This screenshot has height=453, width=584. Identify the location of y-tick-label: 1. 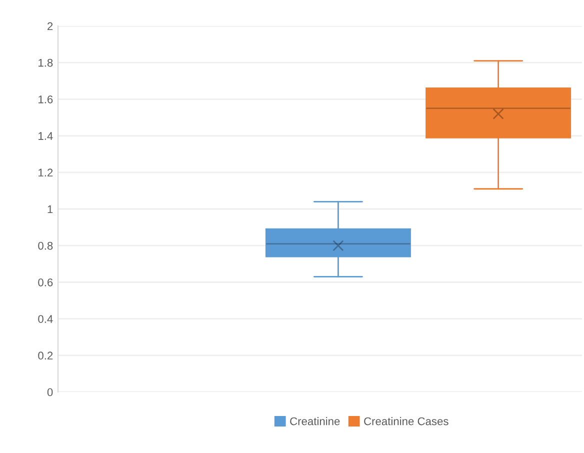
(50, 209).